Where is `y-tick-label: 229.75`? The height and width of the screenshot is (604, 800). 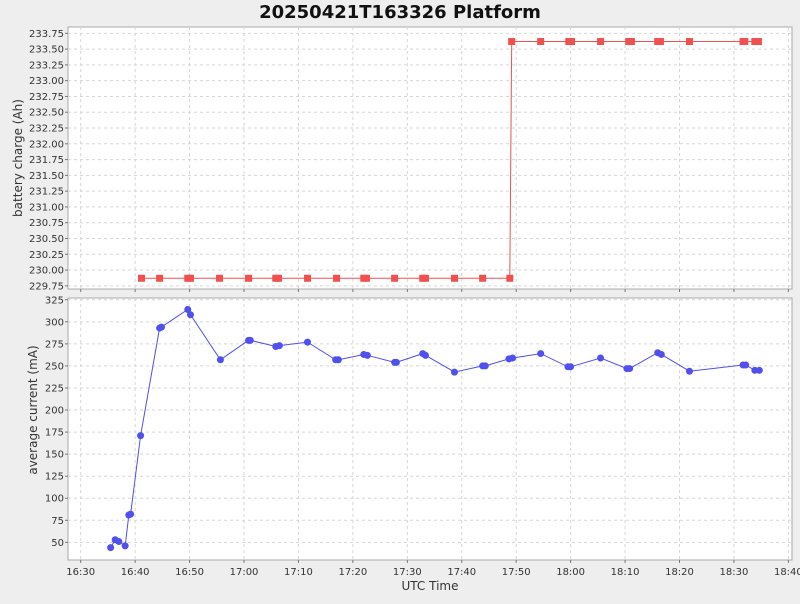
y-tick-label: 229.75 is located at coordinates (46, 286).